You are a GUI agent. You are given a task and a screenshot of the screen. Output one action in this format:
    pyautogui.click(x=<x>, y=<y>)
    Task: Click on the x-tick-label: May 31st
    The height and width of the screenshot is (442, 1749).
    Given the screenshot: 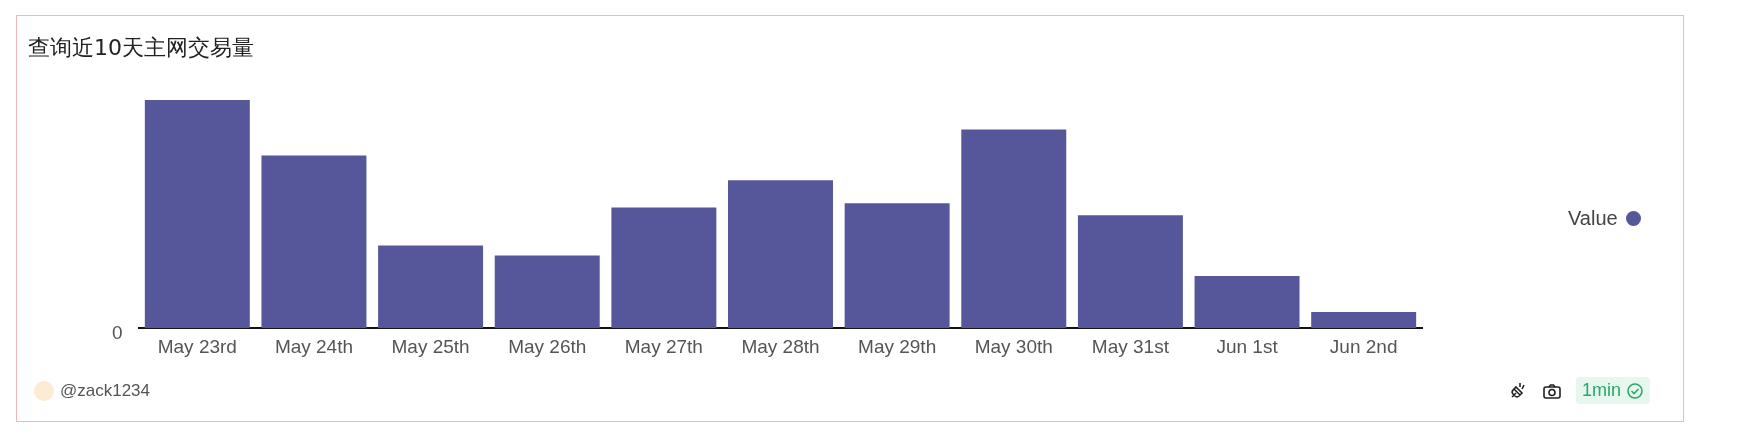 What is the action you would take?
    pyautogui.click(x=1130, y=346)
    